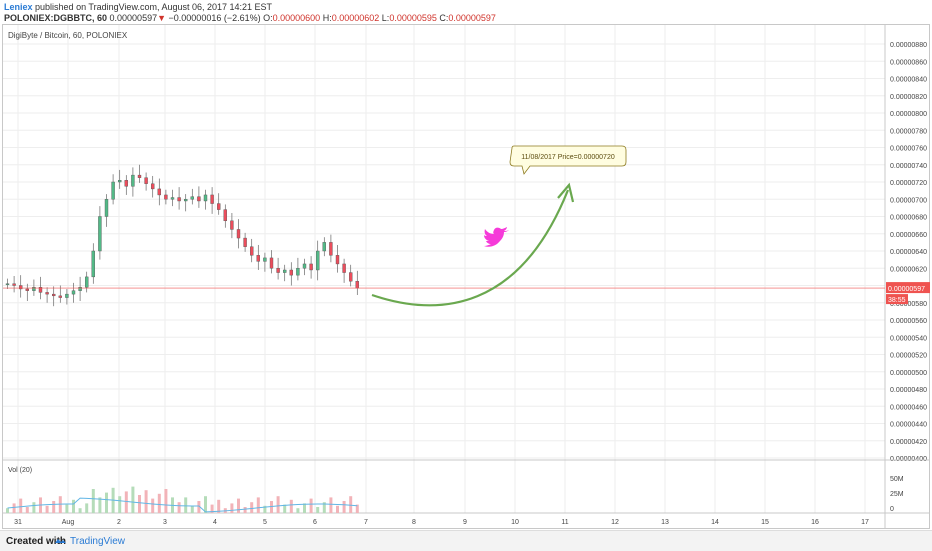 The width and height of the screenshot is (932, 551). I want to click on price-tick-label: 0.00000460, so click(908, 407).